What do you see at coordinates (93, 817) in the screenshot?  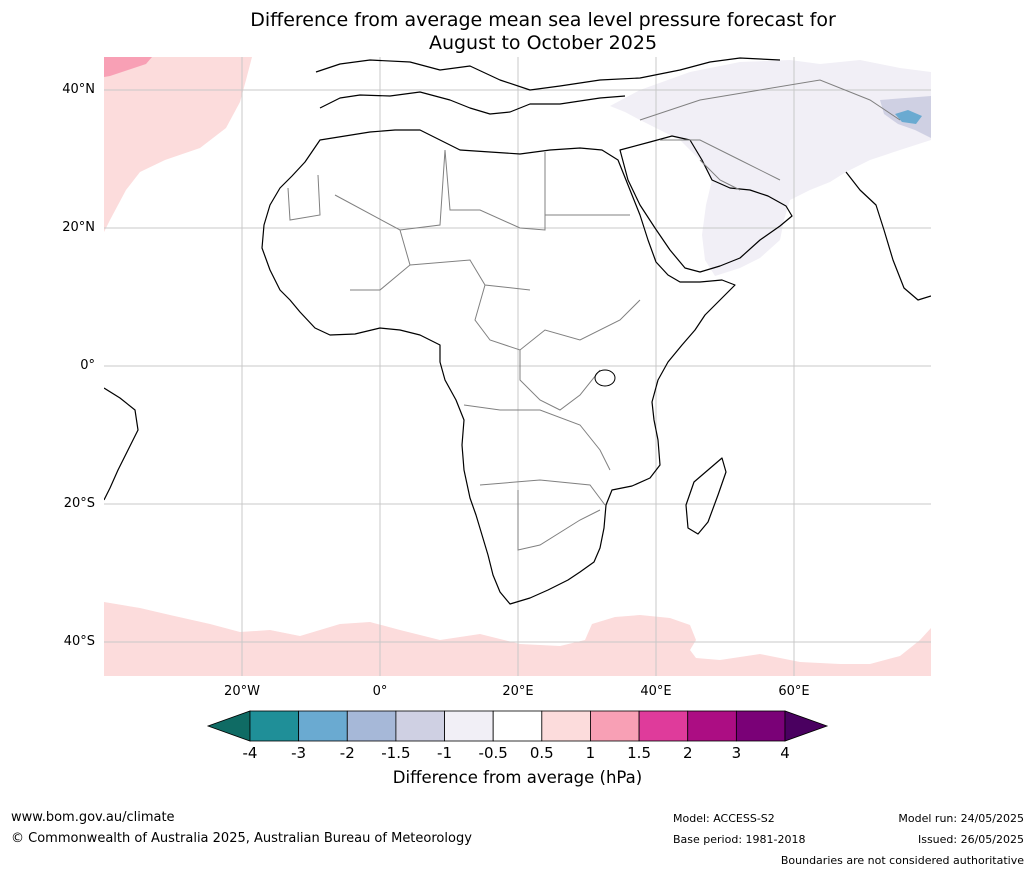 I see `footer-website: www.bom.gov.au/climate` at bounding box center [93, 817].